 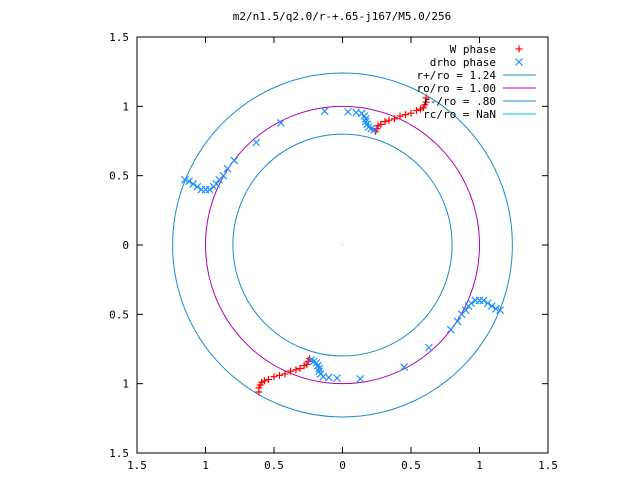 I want to click on y-tick-label-4: 0.5, so click(x=119, y=314).